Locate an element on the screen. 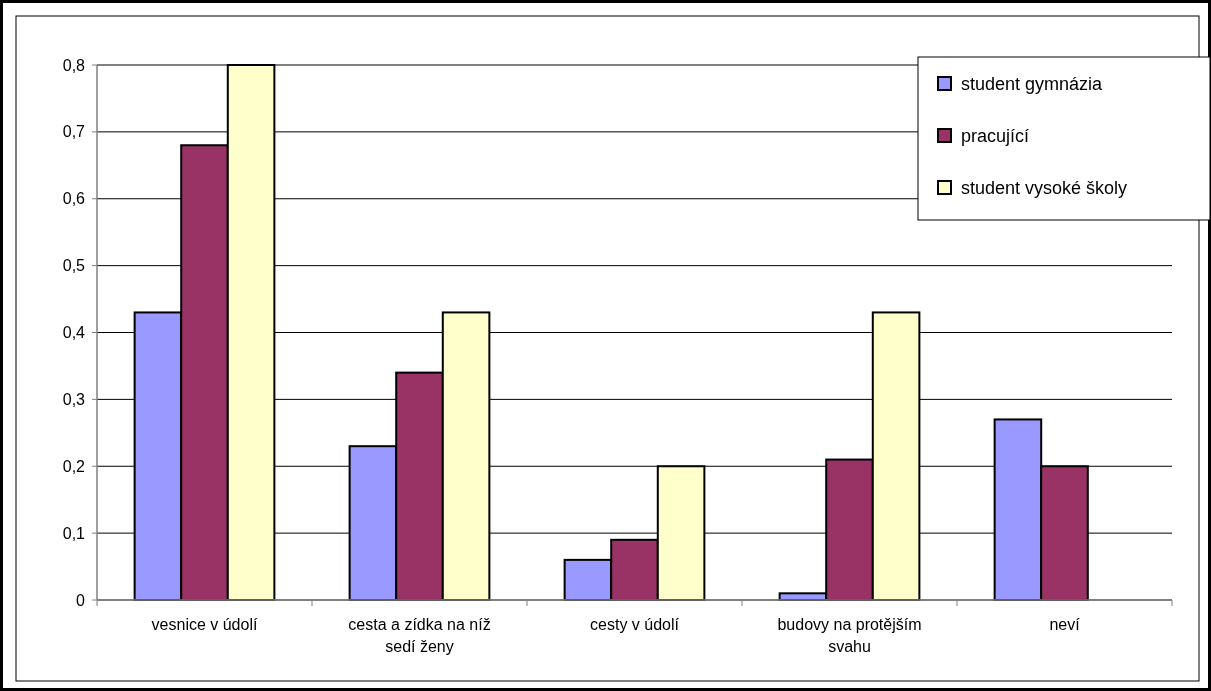 Image resolution: width=1211 pixels, height=691 pixels. legend-label: student gymnázia is located at coordinates (1032, 84).